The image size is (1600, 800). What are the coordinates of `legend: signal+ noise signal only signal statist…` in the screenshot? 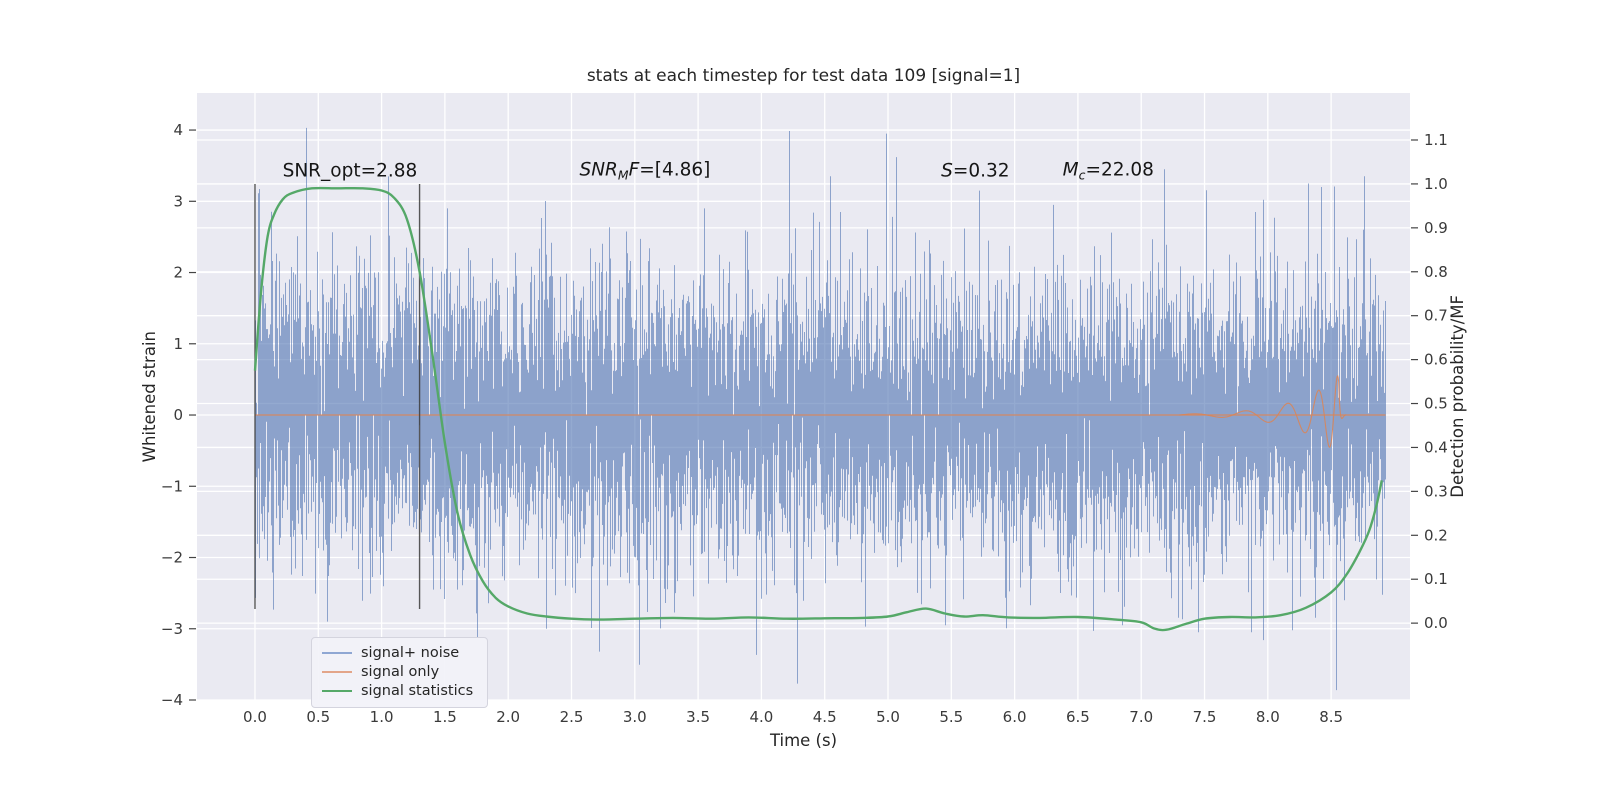 It's located at (400, 672).